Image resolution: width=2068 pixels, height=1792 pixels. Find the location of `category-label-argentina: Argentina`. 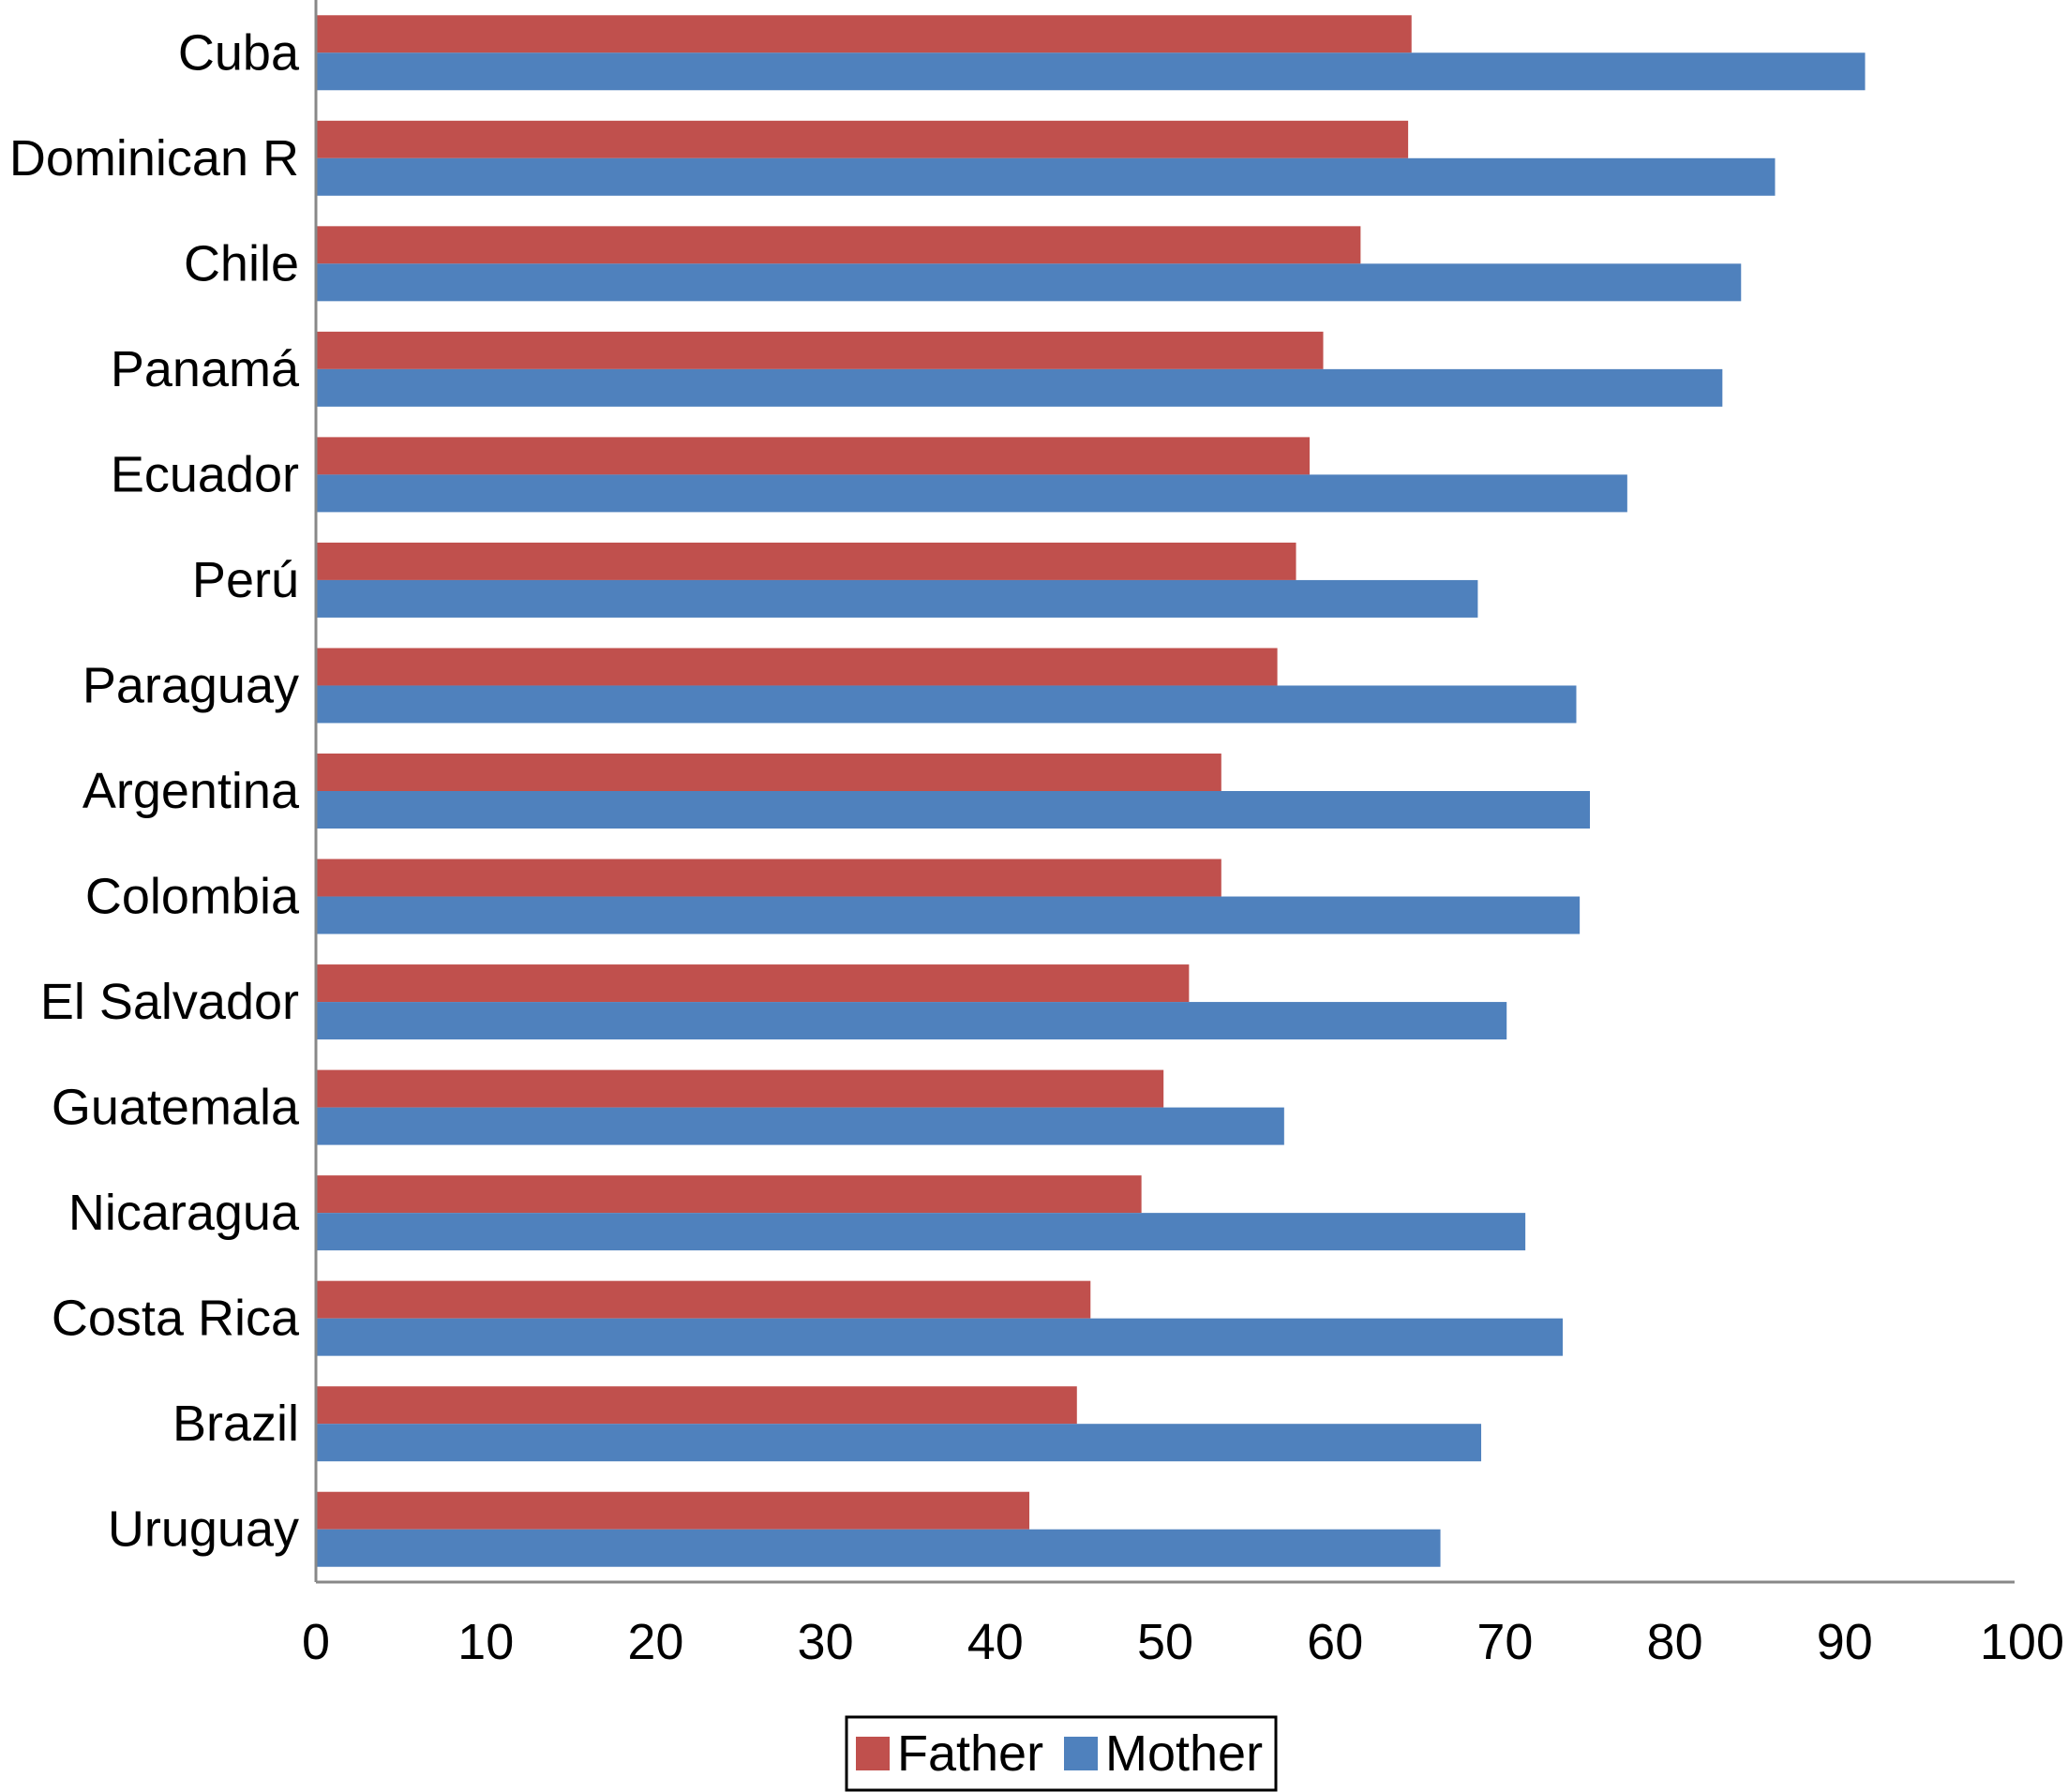

category-label-argentina: Argentina is located at coordinates (191, 791).